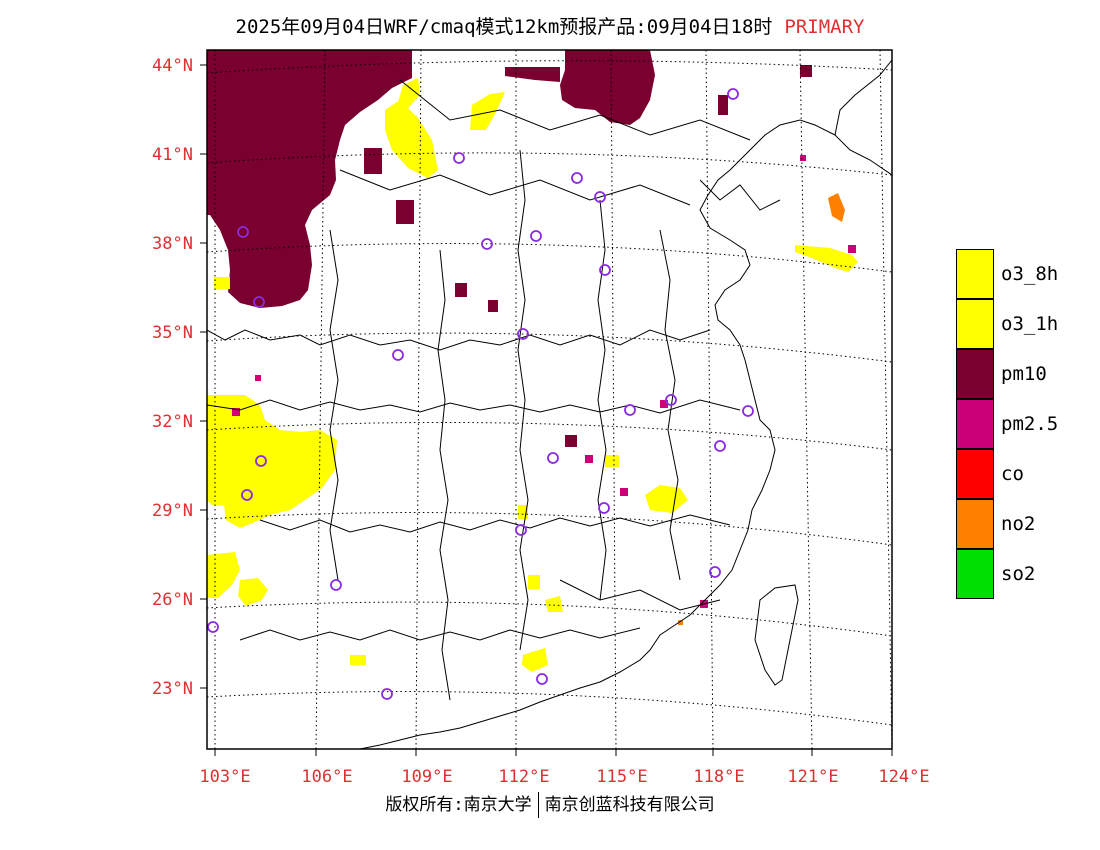  Describe the element at coordinates (172, 511) in the screenshot. I see `lat-label-29: 29°N` at that location.